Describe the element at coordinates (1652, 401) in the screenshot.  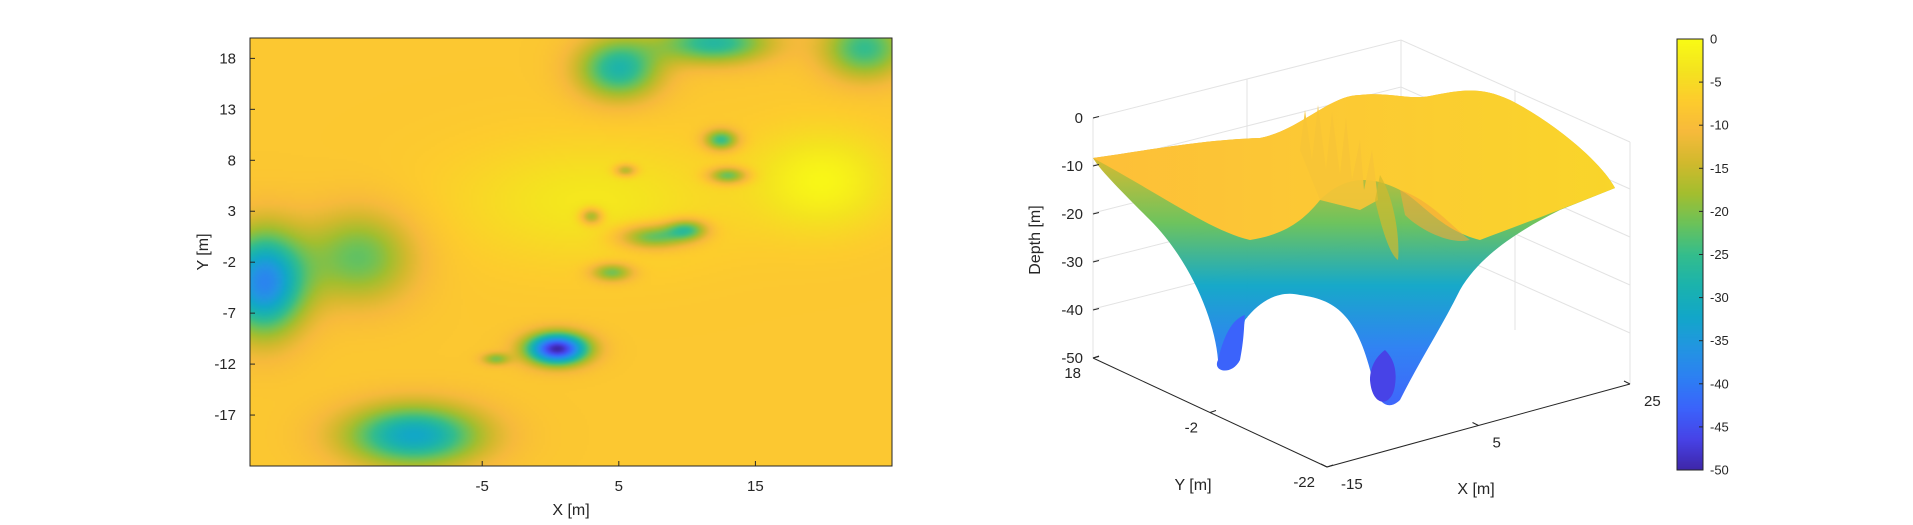
I see `surface-x-tick-label: 25` at that location.